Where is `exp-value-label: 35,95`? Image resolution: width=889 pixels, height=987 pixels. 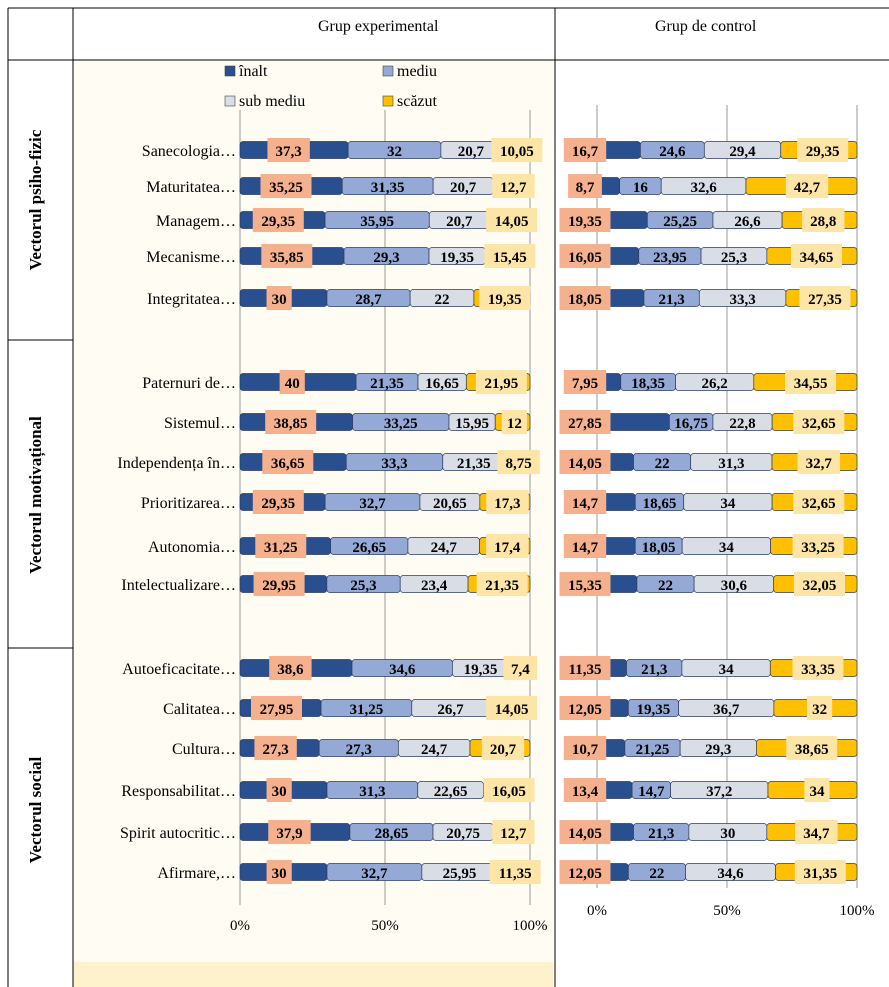 exp-value-label: 35,95 is located at coordinates (377, 222).